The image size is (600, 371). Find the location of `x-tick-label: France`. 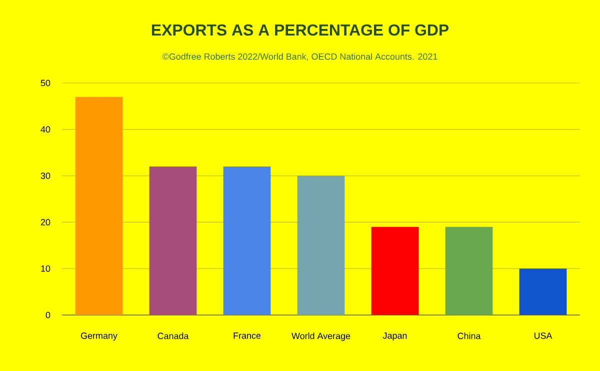

x-tick-label: France is located at coordinates (247, 335).